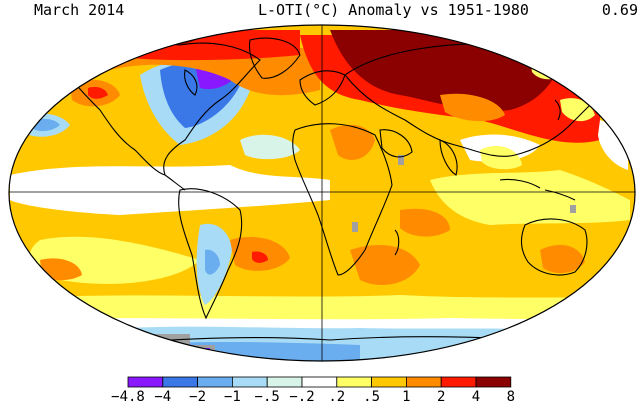  What do you see at coordinates (162, 396) in the screenshot?
I see `legend-tick-label: −4` at bounding box center [162, 396].